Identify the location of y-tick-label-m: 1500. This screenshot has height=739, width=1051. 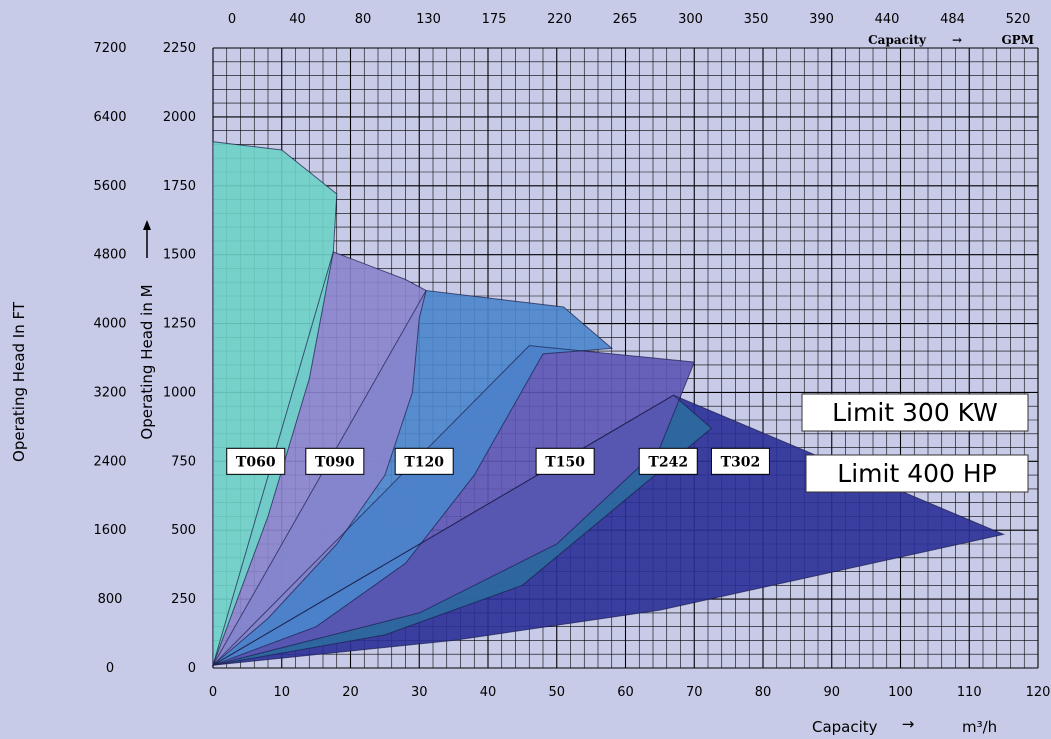
(179, 255).